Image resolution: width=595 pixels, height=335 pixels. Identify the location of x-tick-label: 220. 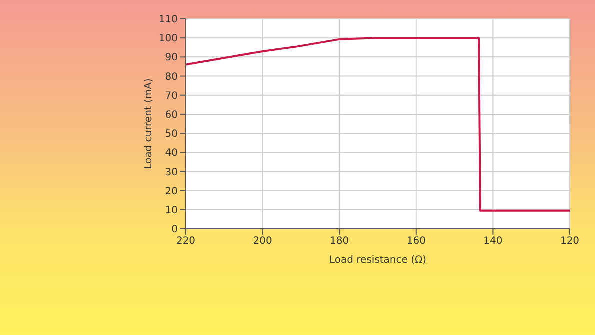
(186, 242).